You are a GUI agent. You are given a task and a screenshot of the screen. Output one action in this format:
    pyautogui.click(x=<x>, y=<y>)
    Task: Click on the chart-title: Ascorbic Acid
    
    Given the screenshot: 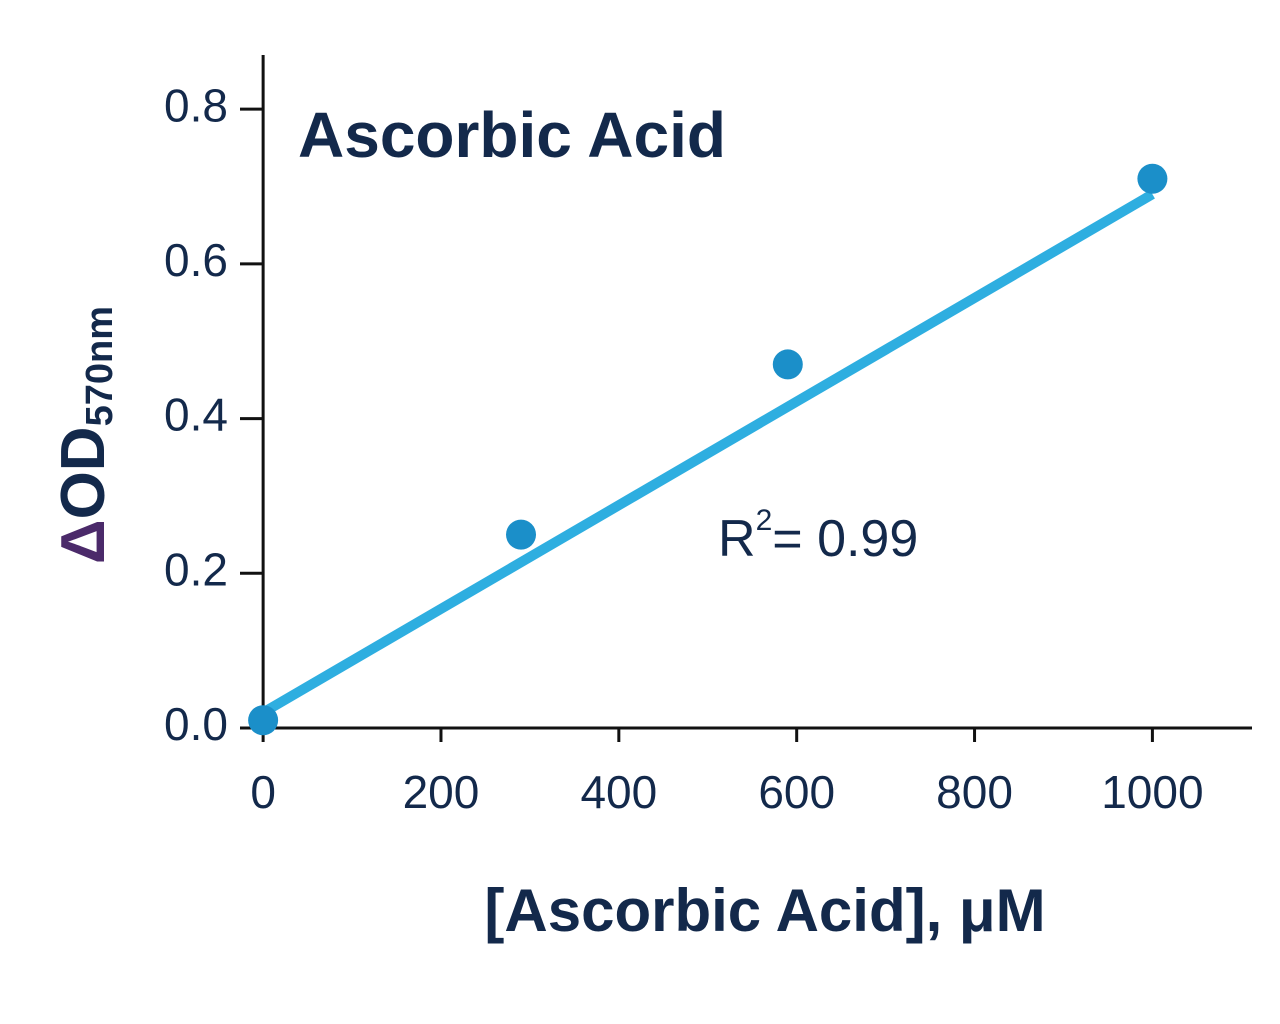 What is the action you would take?
    pyautogui.click(x=512, y=135)
    